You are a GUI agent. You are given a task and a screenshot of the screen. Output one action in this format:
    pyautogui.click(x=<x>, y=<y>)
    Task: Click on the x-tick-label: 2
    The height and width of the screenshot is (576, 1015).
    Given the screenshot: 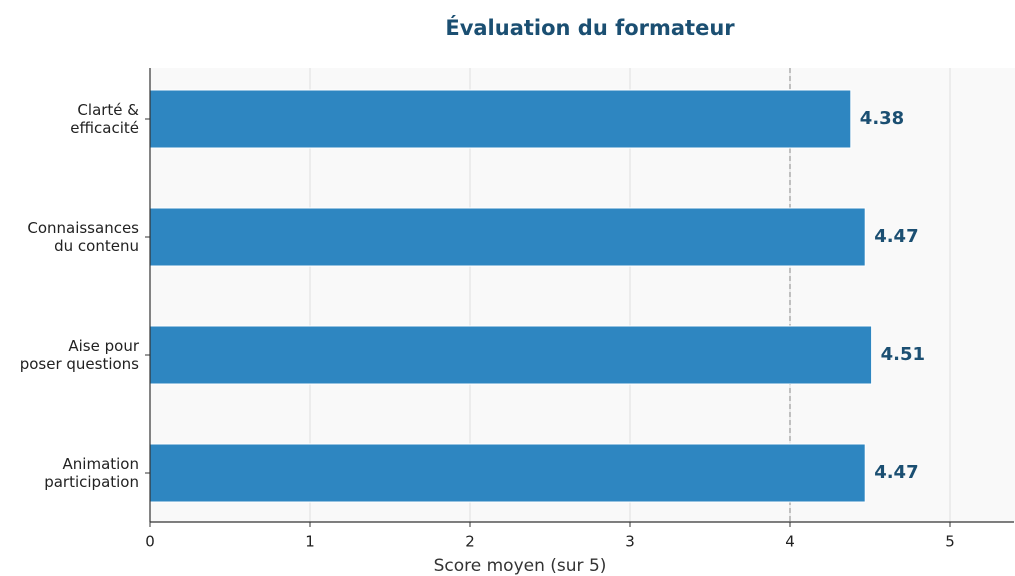 What is the action you would take?
    pyautogui.click(x=470, y=542)
    